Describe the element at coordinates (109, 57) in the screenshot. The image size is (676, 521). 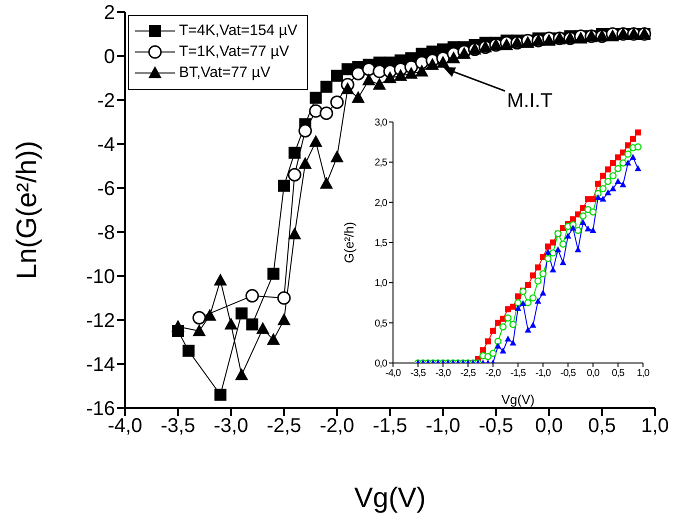
I see `y-tick-label: 0` at that location.